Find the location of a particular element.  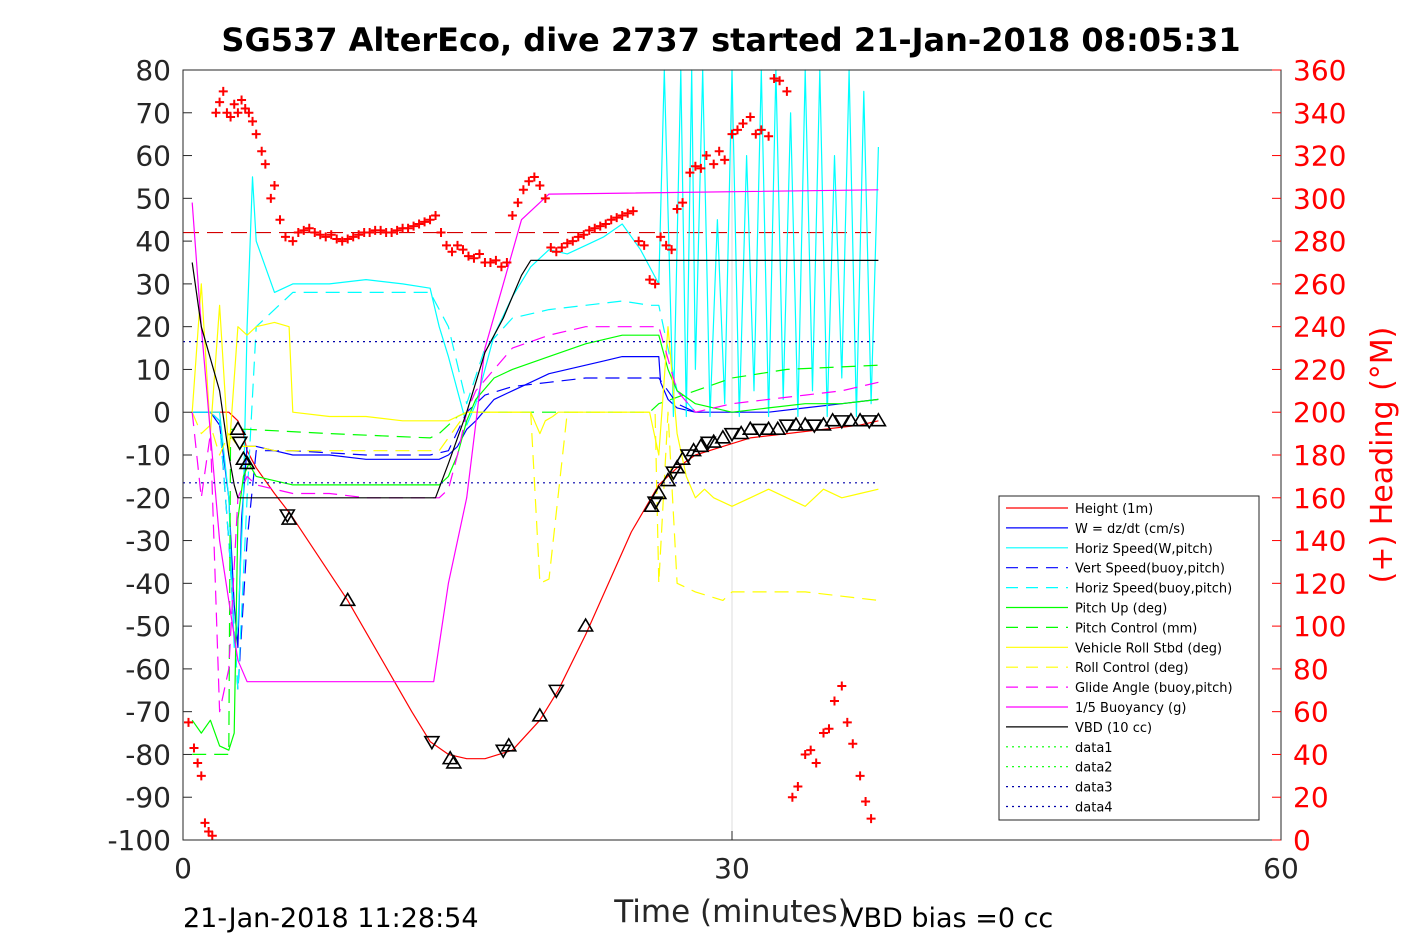

legend-label: Horiz Speed(W,pitch) is located at coordinates (1144, 549).